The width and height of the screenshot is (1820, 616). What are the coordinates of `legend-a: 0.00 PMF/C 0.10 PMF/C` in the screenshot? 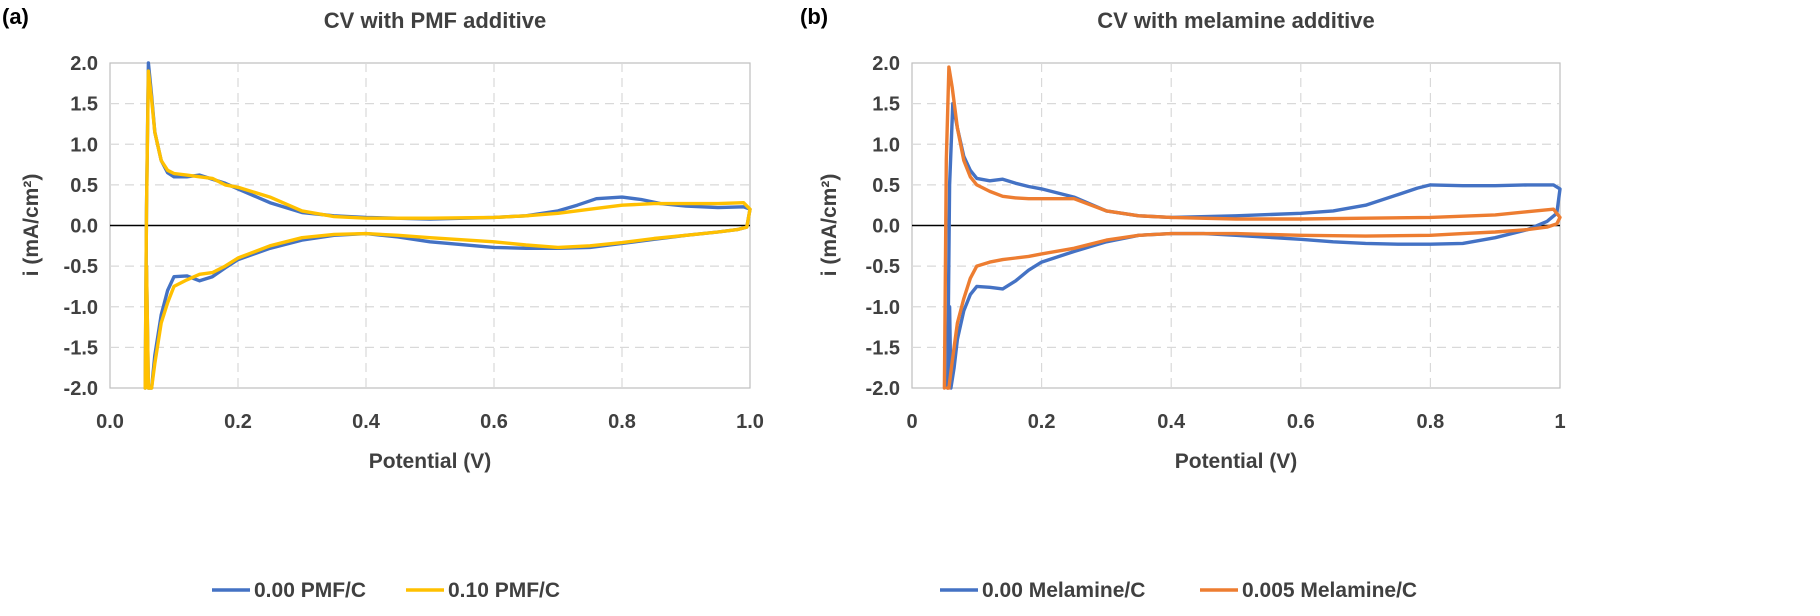 It's located at (386, 590).